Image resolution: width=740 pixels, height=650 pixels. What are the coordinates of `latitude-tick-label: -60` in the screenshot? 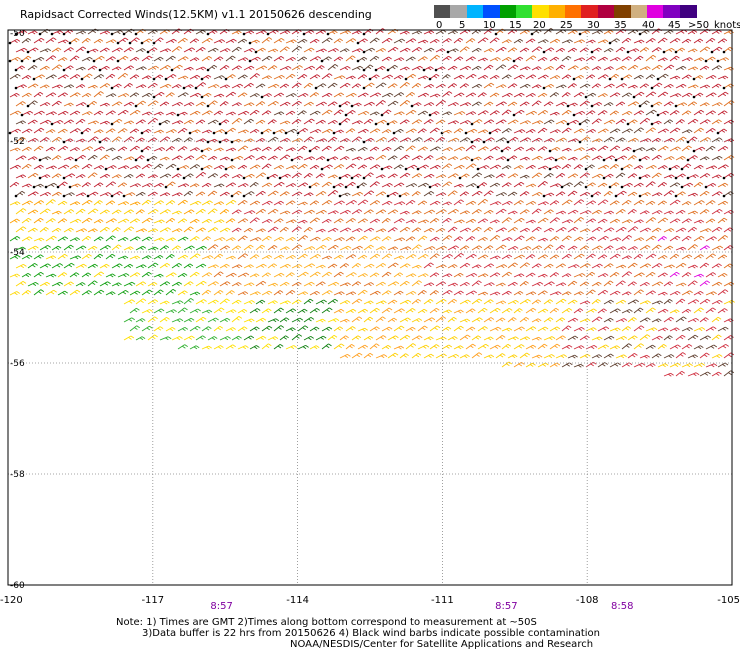 It's located at (17, 586).